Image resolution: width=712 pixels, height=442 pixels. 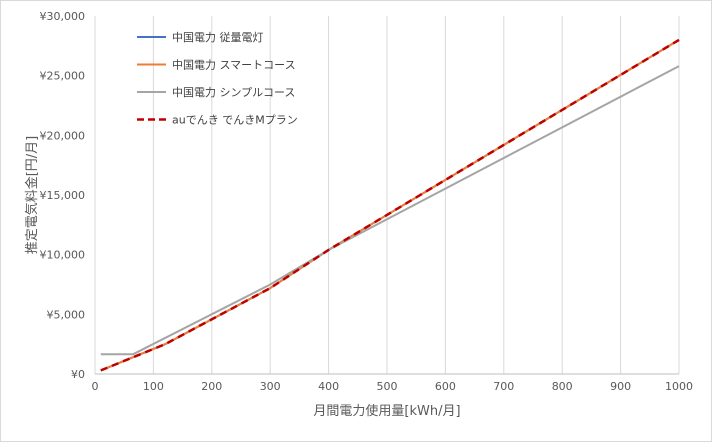 I want to click on y-tick-label: ¥15,000, so click(x=63, y=195).